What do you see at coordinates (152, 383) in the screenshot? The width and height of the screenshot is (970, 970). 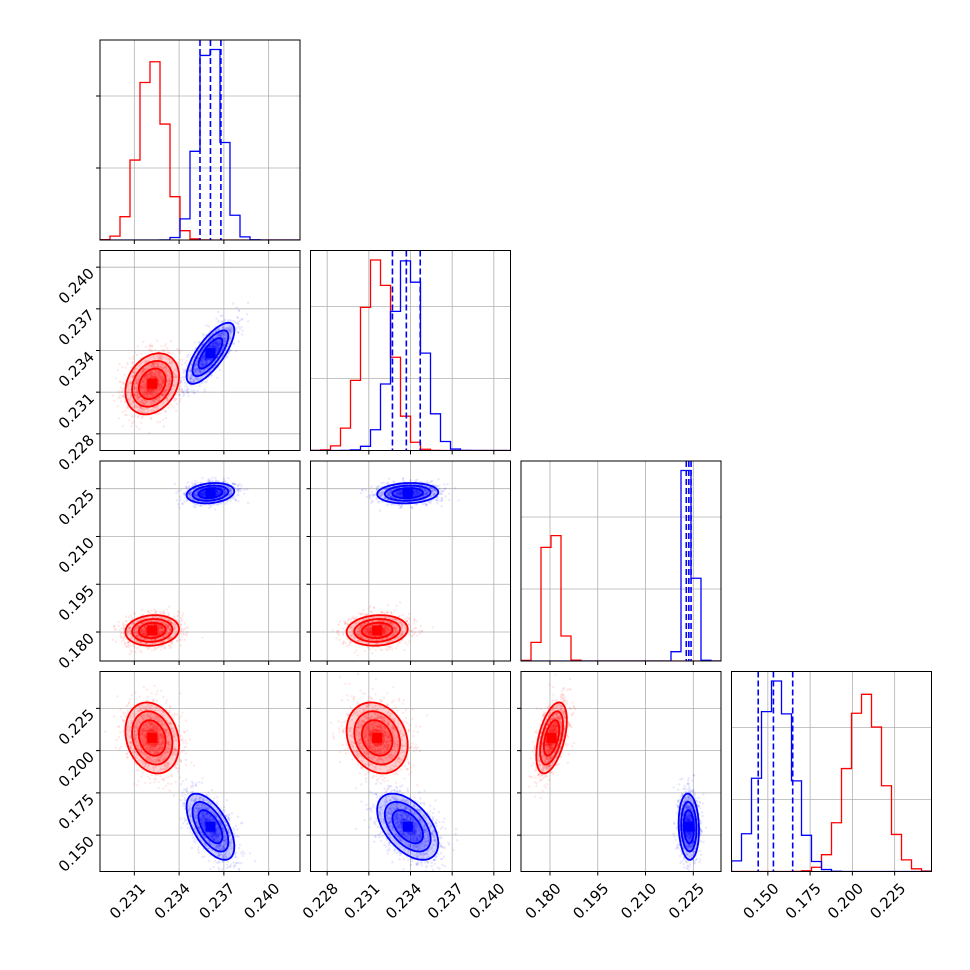 I see `contour-red` at bounding box center [152, 383].